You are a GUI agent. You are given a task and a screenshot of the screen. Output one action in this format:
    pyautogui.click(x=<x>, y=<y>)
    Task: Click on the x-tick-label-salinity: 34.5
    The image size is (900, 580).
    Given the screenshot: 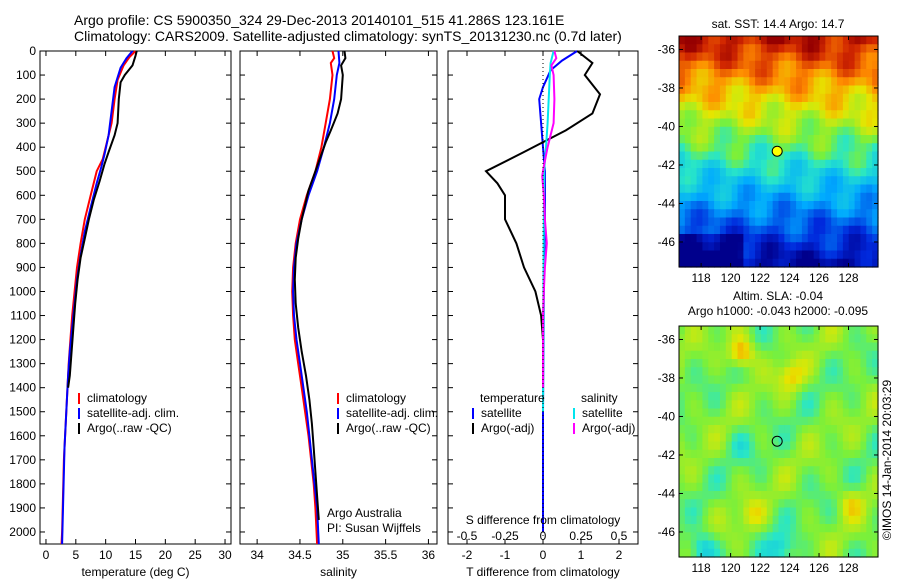 What is the action you would take?
    pyautogui.click(x=300, y=555)
    